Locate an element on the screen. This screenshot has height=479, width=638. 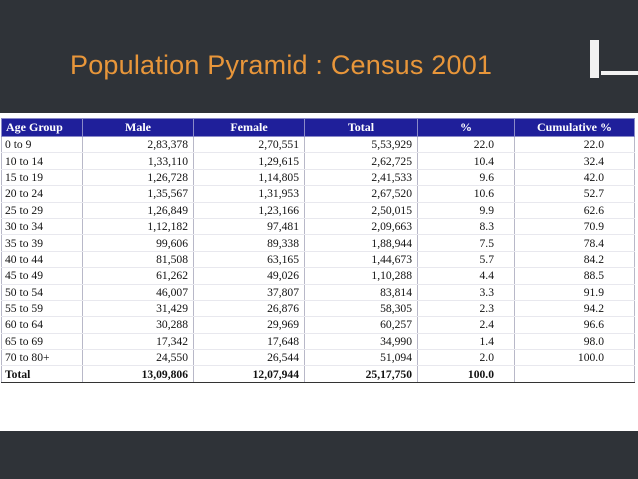
total-age-group: Total is located at coordinates (42, 374).